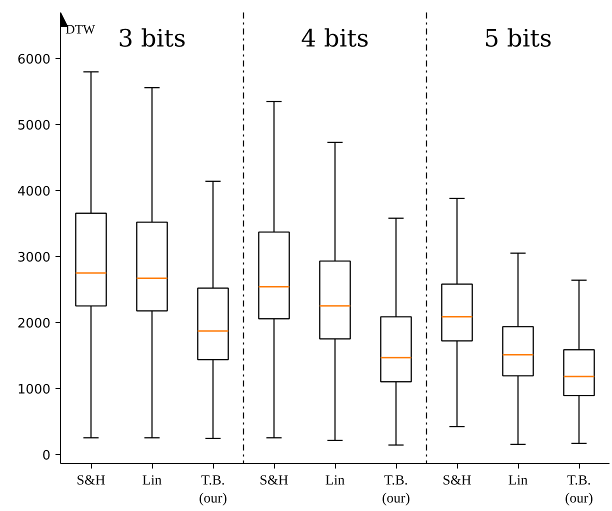 The image size is (612, 511). I want to click on annotation: 5 bits, so click(518, 38).